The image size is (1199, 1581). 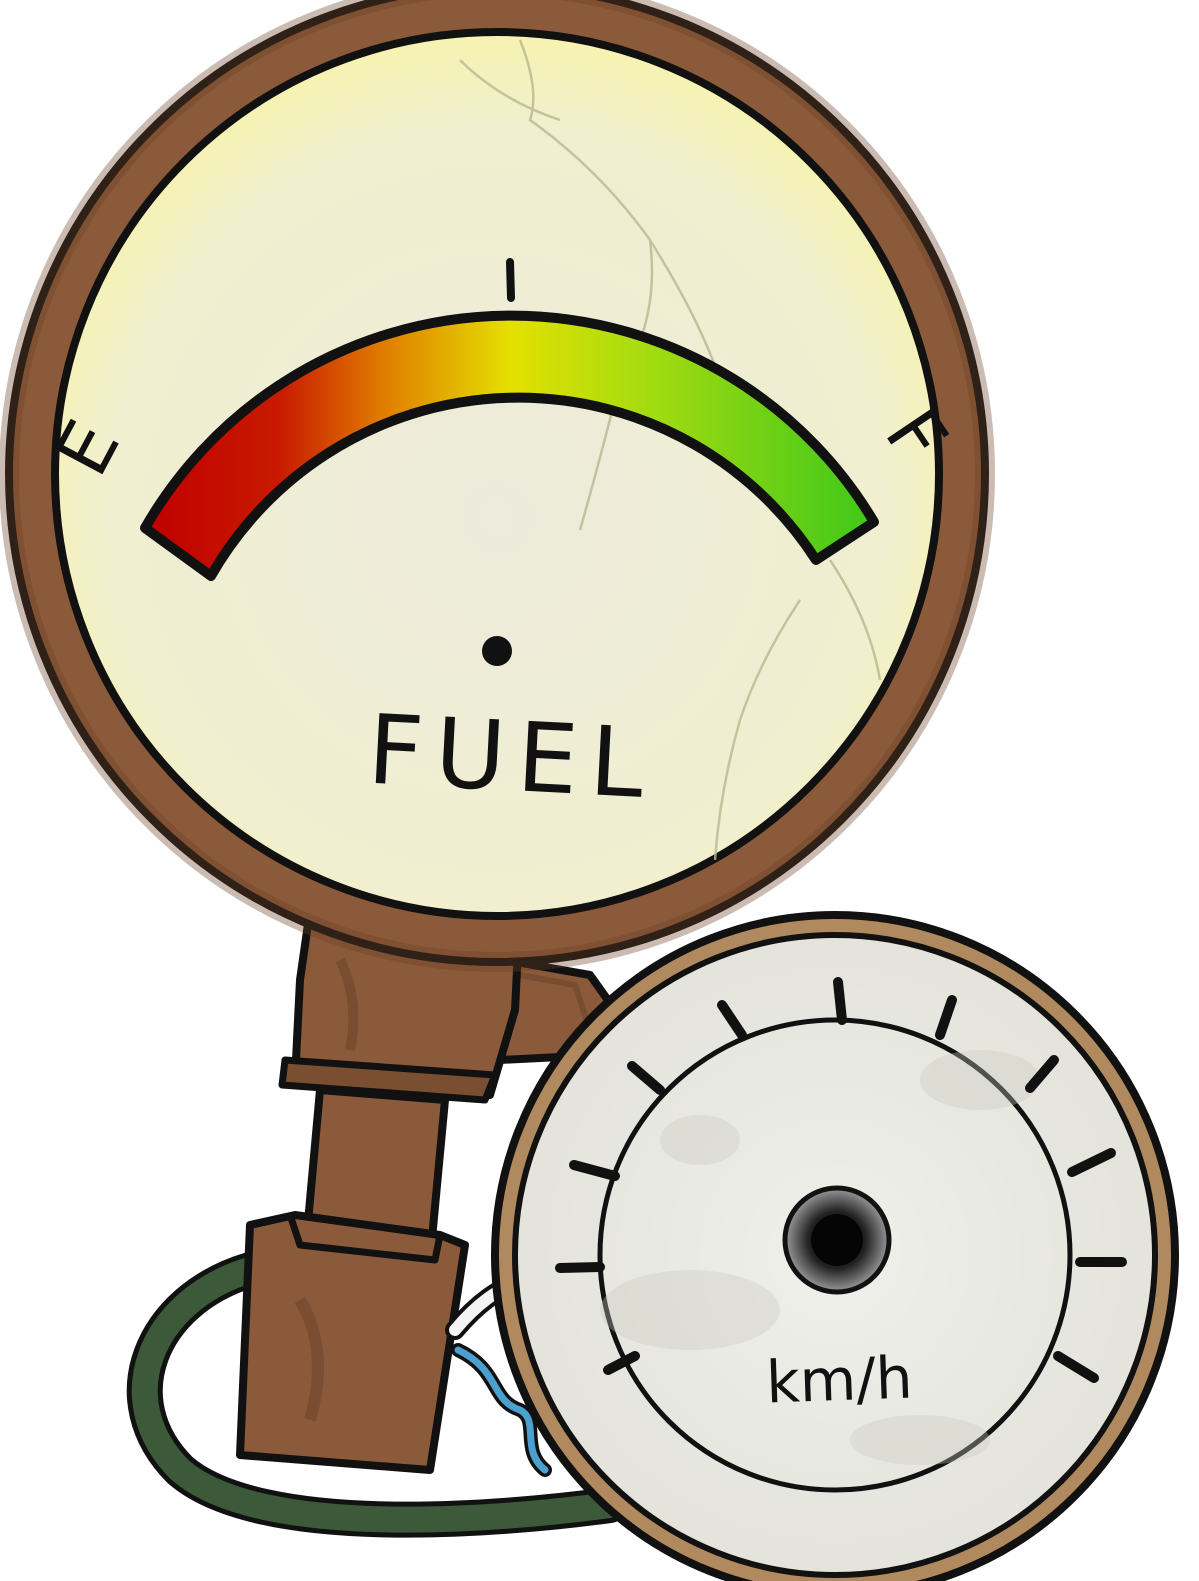 What do you see at coordinates (497, 651) in the screenshot?
I see `needle-pivot` at bounding box center [497, 651].